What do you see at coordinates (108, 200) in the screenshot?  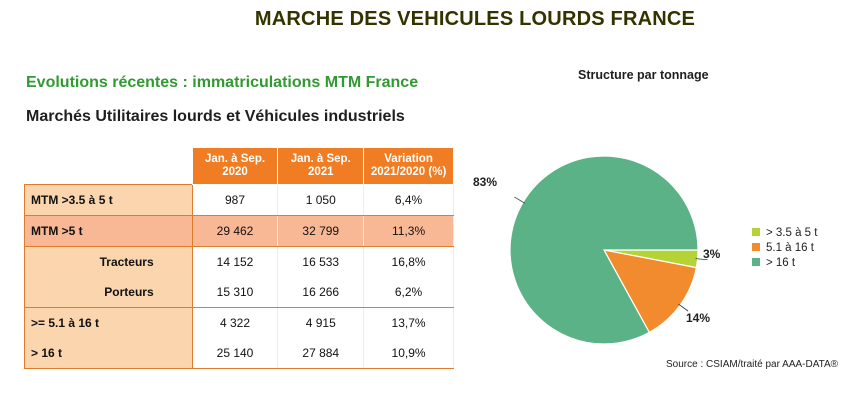 I see `row-label: MTM >3.5 à 5 t` at bounding box center [108, 200].